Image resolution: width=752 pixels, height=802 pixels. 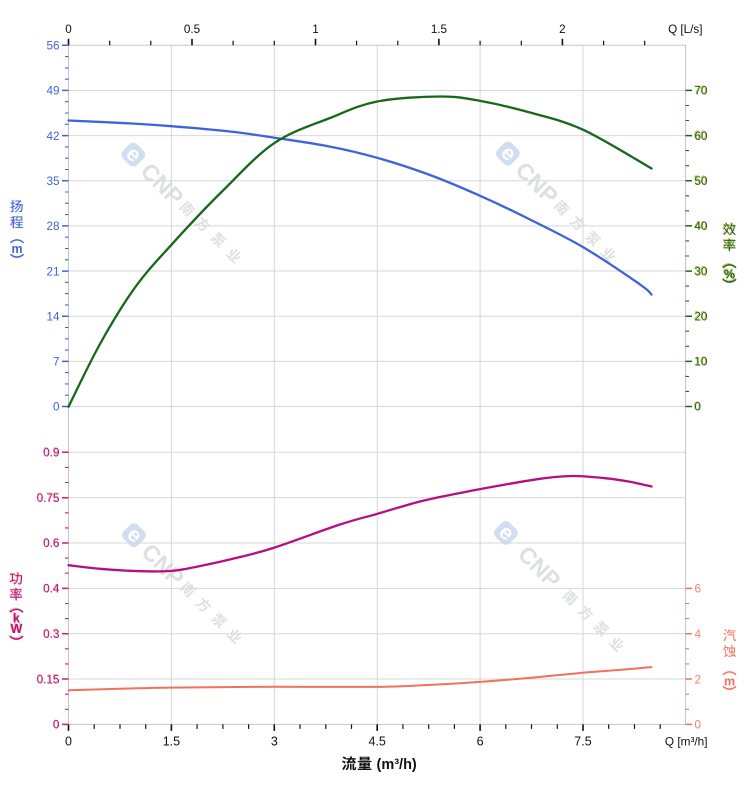 I want to click on svg-text: 35, so click(x=53, y=181).